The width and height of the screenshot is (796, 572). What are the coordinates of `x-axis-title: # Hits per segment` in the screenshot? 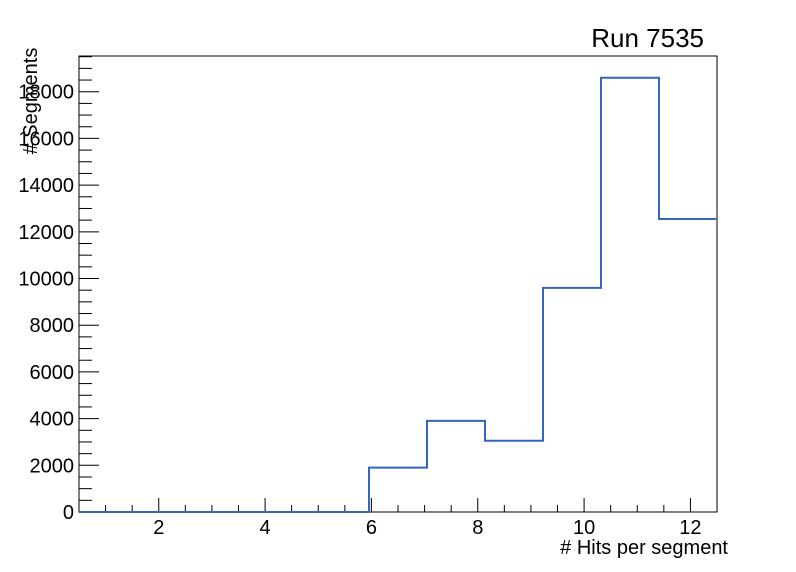 It's located at (644, 548).